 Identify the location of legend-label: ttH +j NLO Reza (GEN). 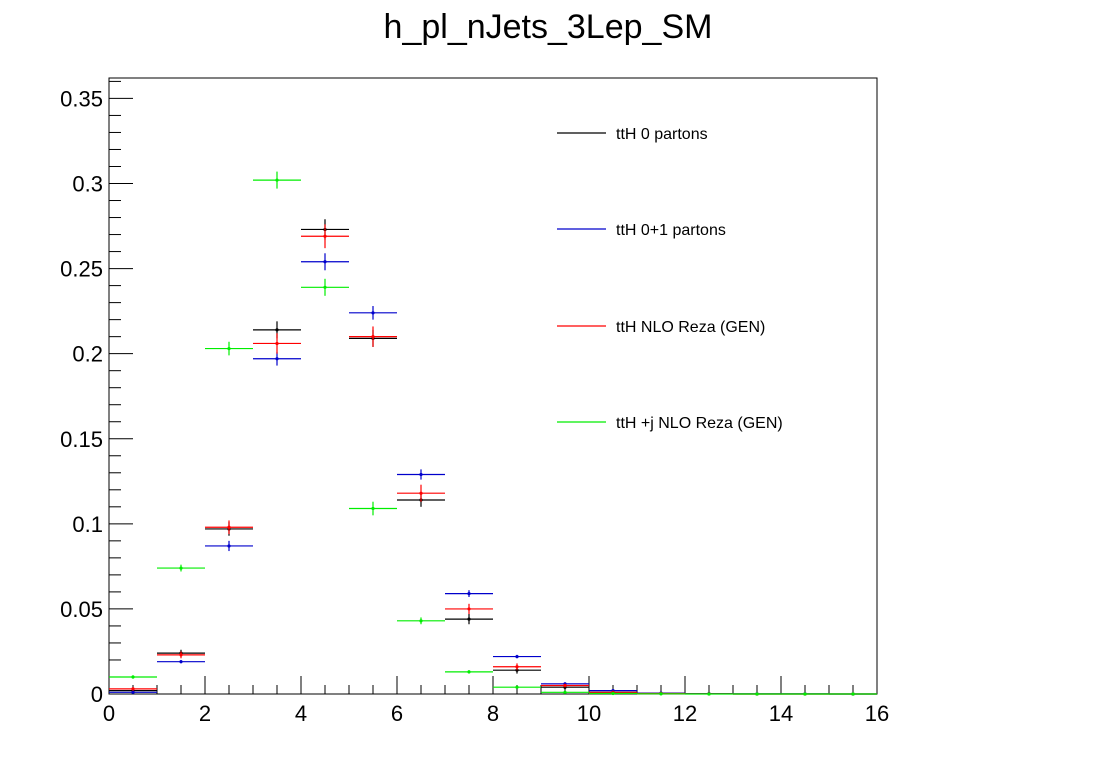
(699, 423).